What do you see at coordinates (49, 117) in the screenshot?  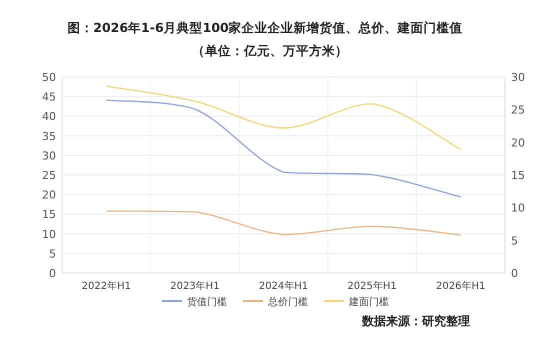 I see `y-tick-label: 40` at bounding box center [49, 117].